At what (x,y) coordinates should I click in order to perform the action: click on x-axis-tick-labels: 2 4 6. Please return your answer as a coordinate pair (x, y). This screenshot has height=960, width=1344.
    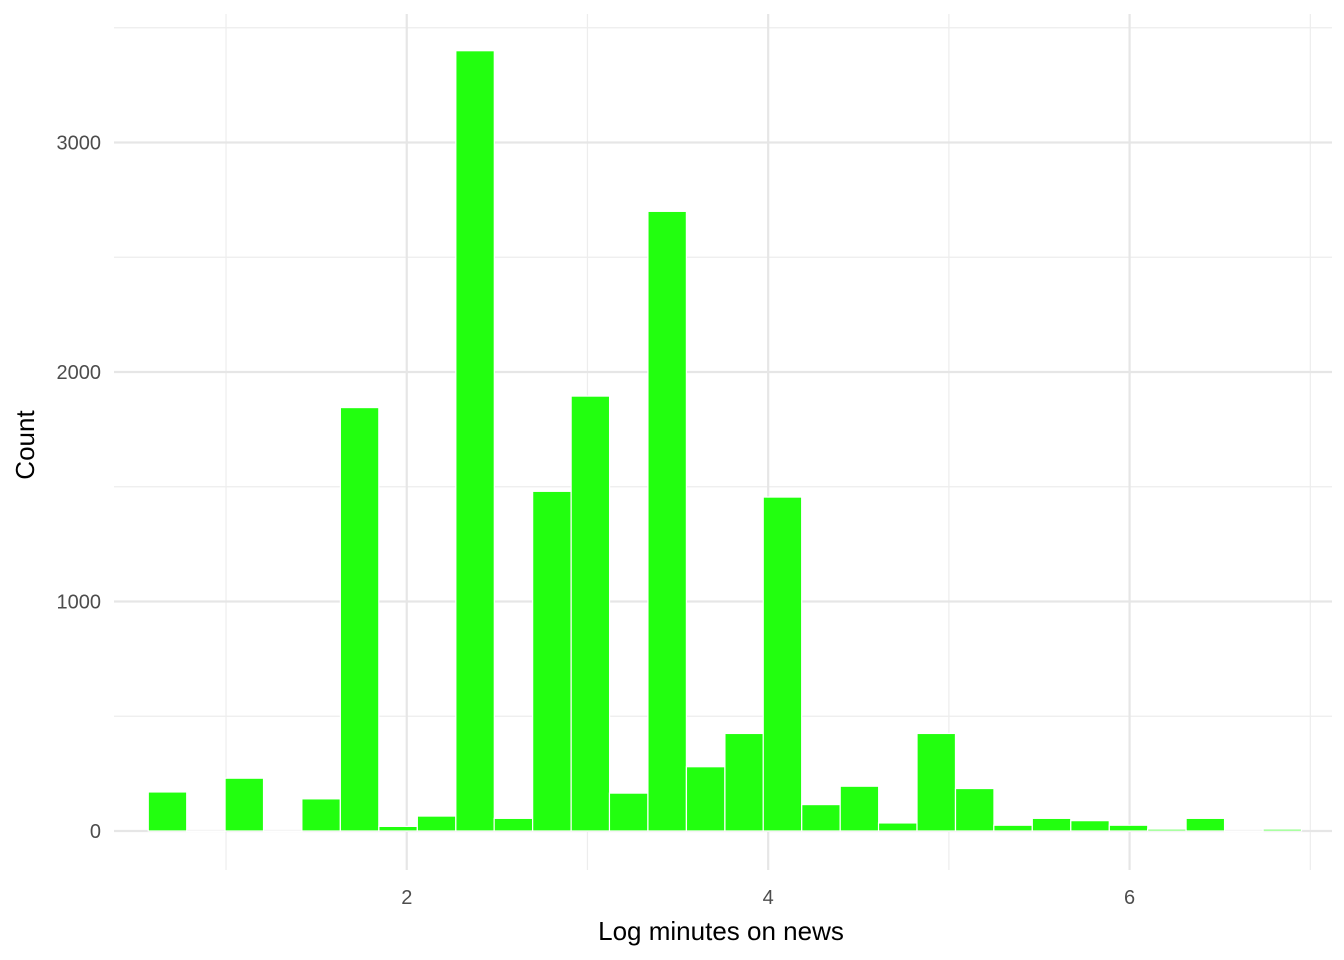
    Looking at the image, I should click on (768, 898).